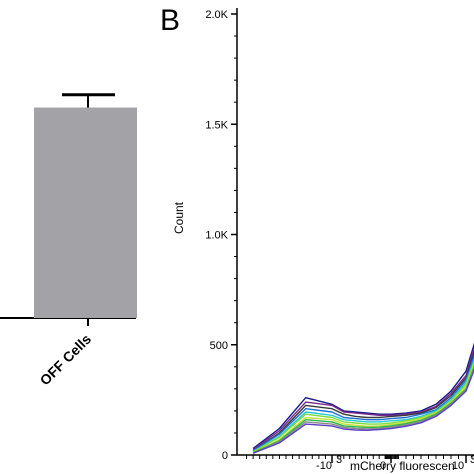  I want to click on y-tick-label: 500, so click(219, 346).